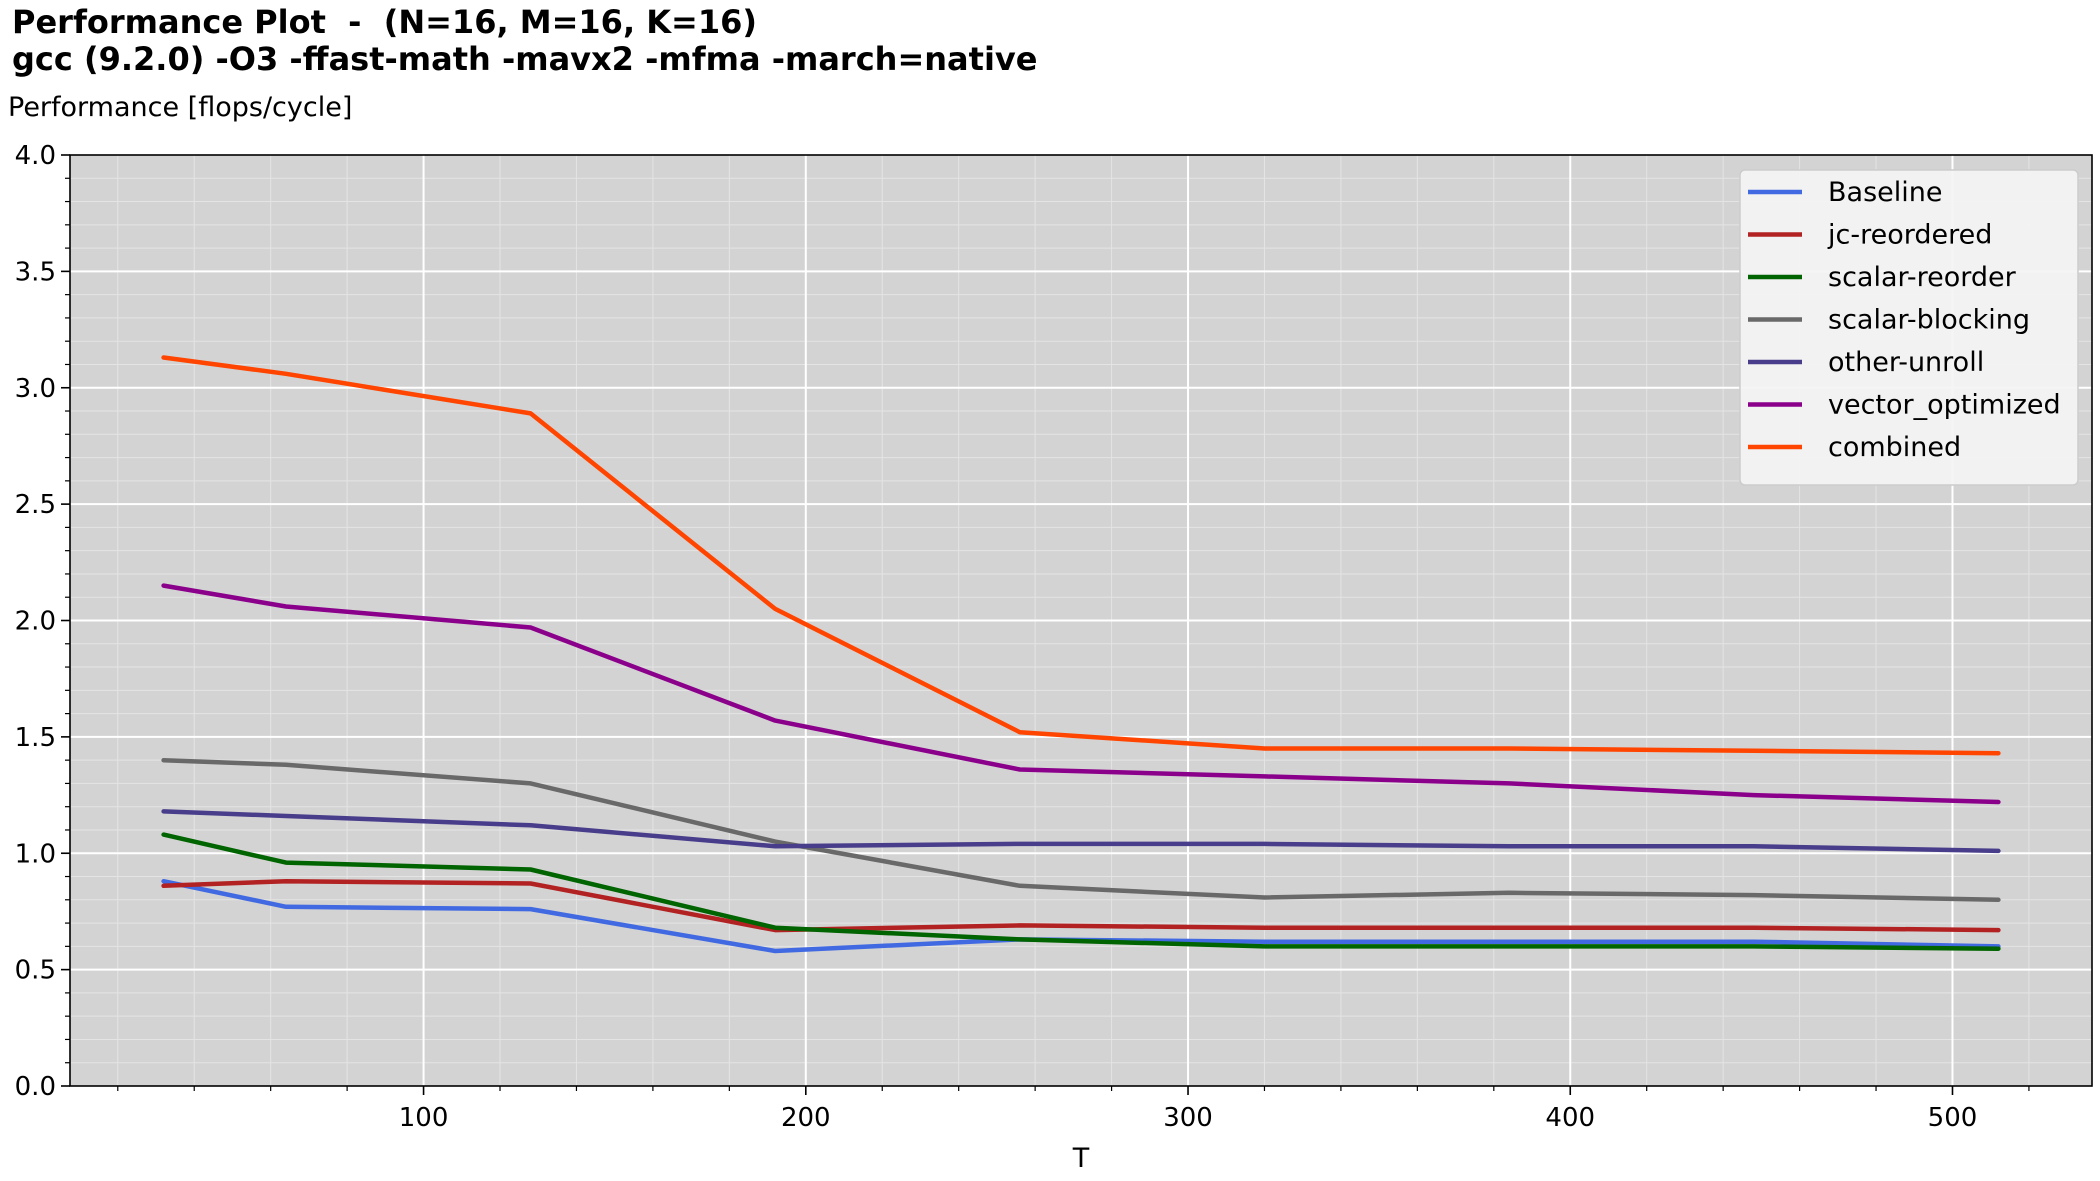  I want to click on y-tick-label: 3.0, so click(35, 389).